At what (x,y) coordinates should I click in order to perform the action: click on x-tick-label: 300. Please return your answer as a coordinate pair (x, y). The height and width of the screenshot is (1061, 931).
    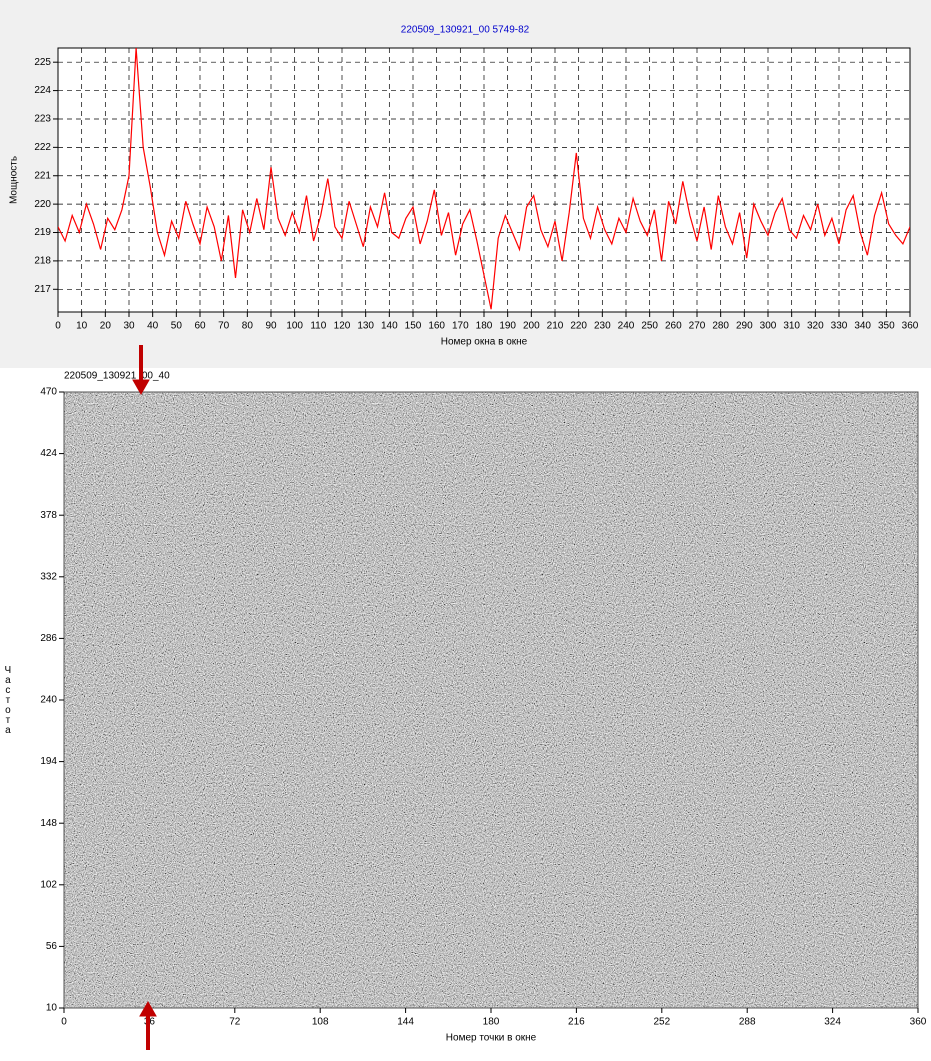
    Looking at the image, I should click on (768, 326).